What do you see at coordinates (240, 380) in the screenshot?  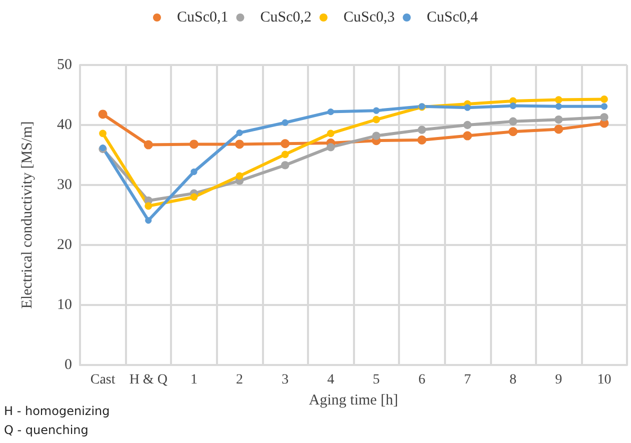 I see `x-tick-label: 2` at bounding box center [240, 380].